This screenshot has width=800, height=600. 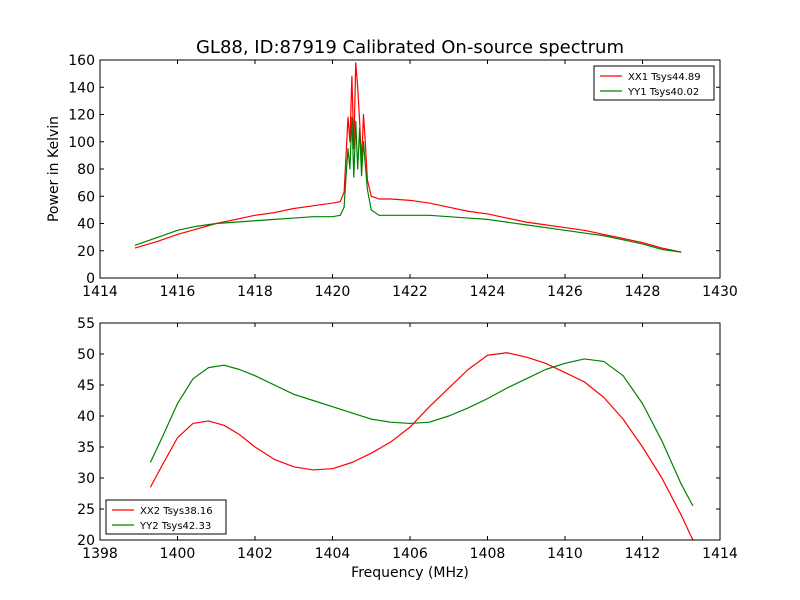 What do you see at coordinates (86, 510) in the screenshot?
I see `y-tick-label: 25` at bounding box center [86, 510].